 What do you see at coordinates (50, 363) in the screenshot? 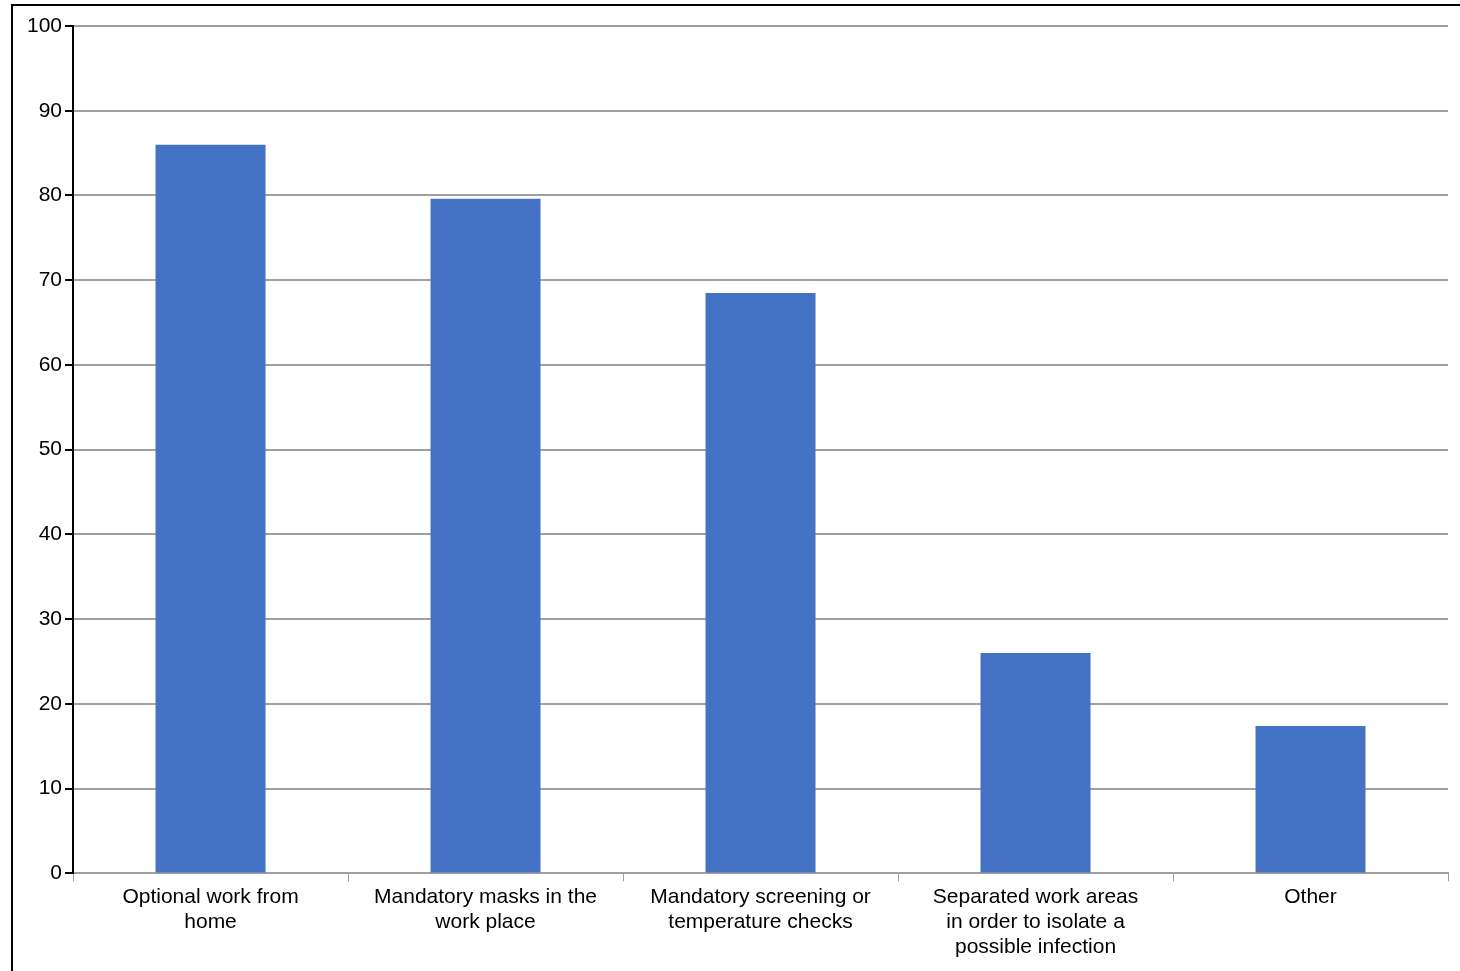
I see `y-tick-label: 60` at bounding box center [50, 363].